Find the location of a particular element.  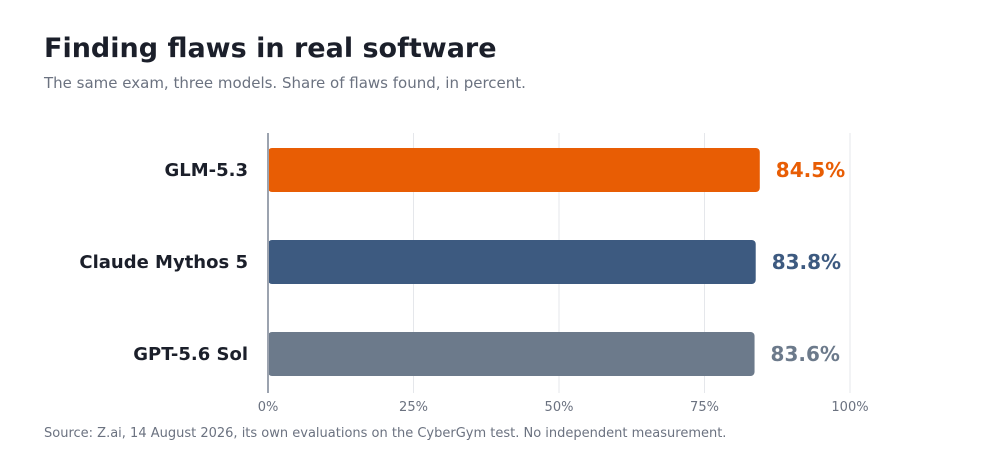

value-label: 84.5% is located at coordinates (810, 170).